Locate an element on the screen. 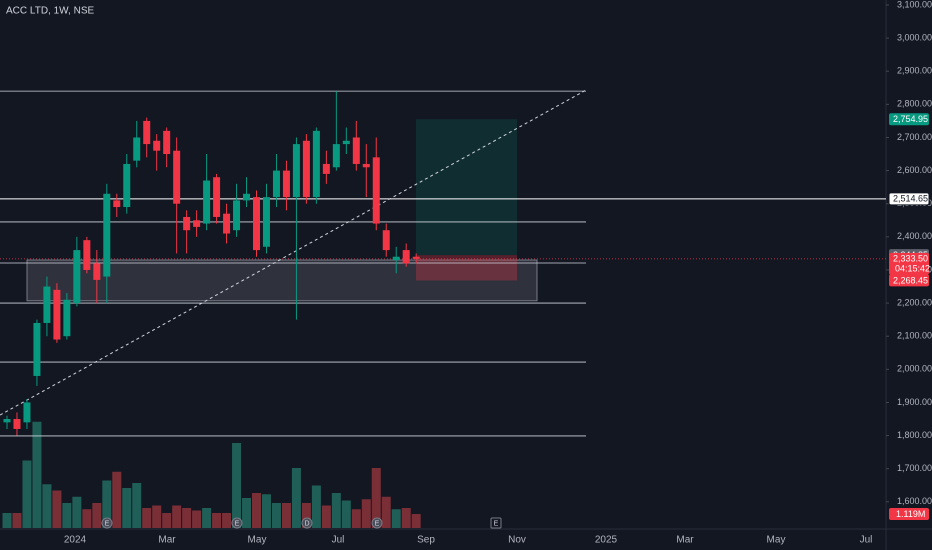  y-tick-label: 2,200.00 is located at coordinates (914, 302).